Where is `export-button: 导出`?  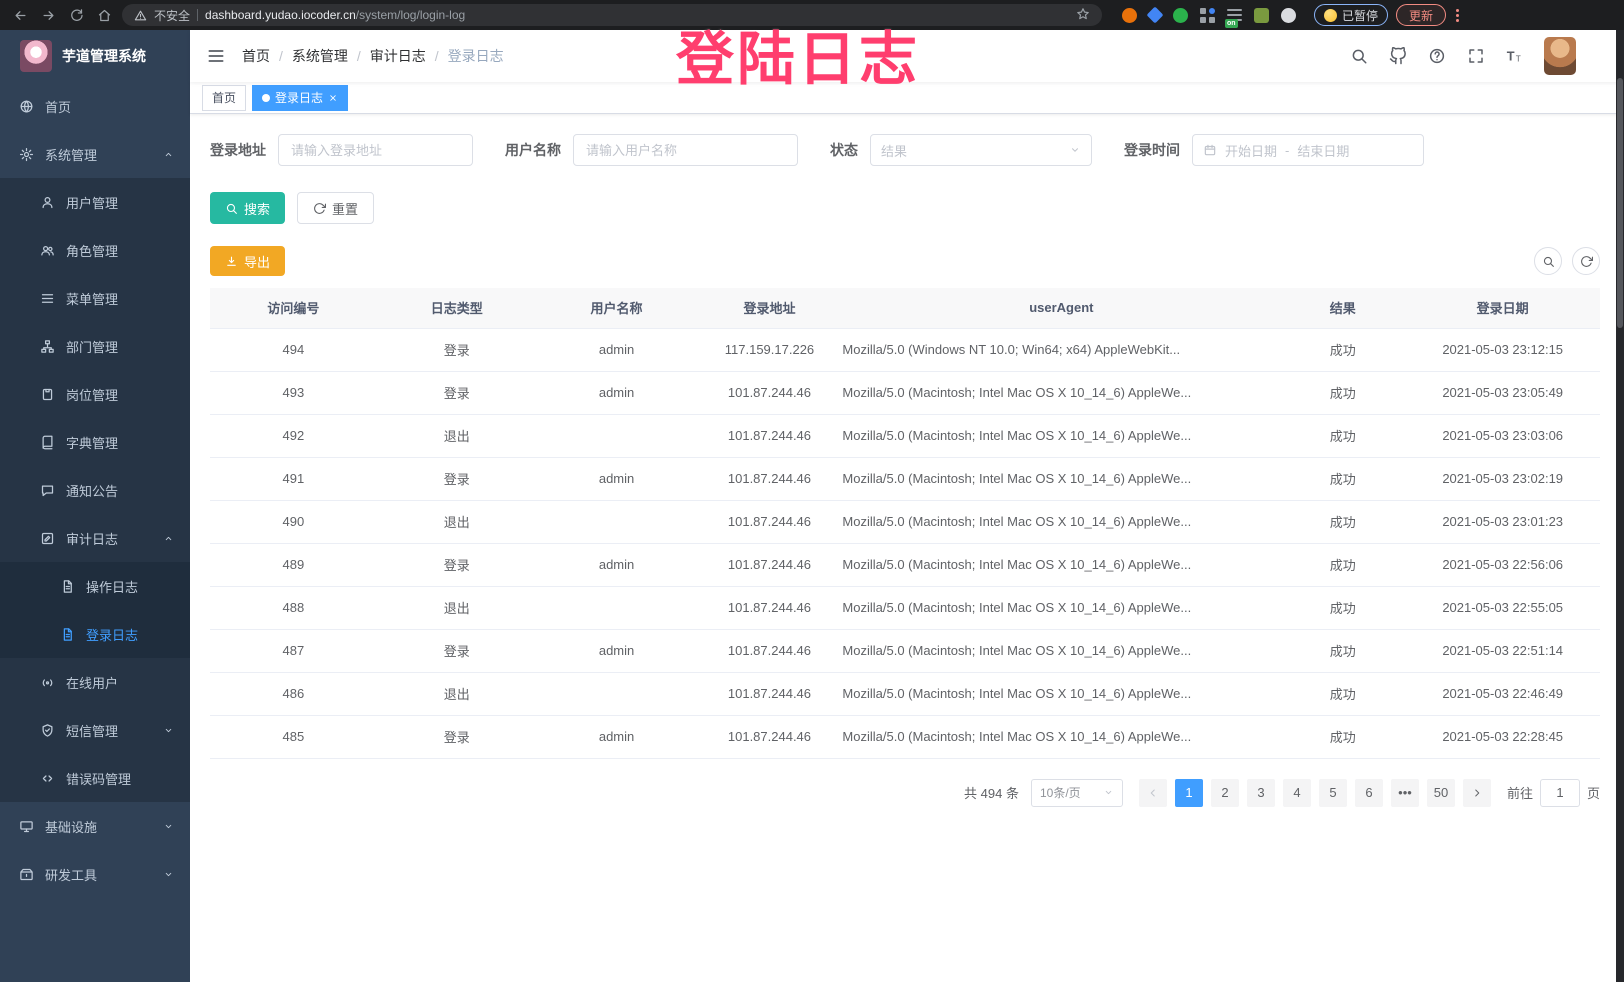
export-button: 导出 is located at coordinates (248, 261).